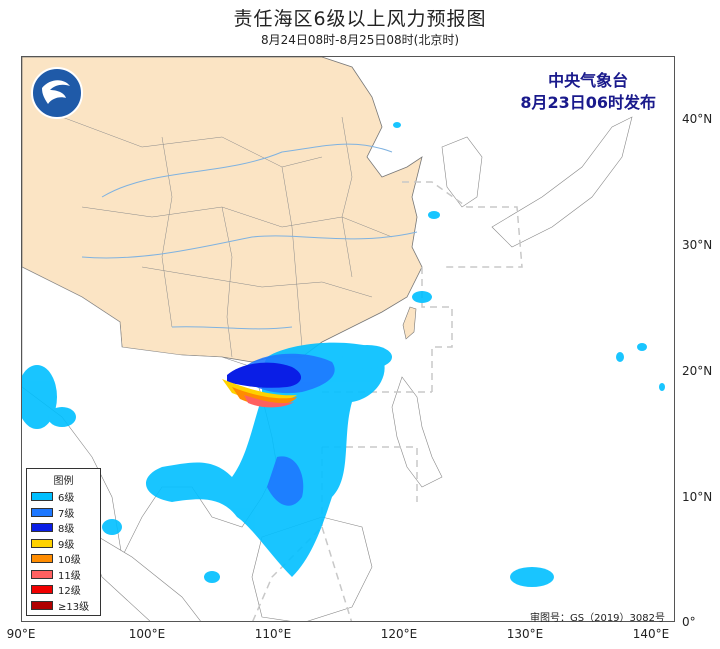 Image resolution: width=720 pixels, height=649 pixels. What do you see at coordinates (588, 102) in the screenshot?
I see `issue-time: 8月23日06时发布` at bounding box center [588, 102].